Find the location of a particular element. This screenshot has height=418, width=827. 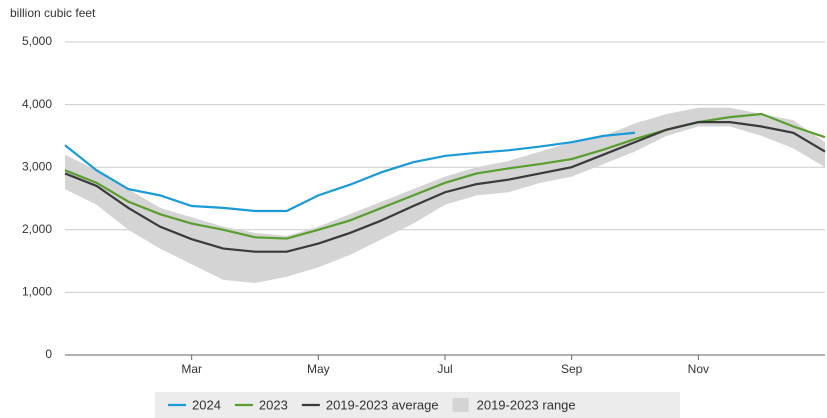

legend-label: 2019-2023 range is located at coordinates (526, 404).